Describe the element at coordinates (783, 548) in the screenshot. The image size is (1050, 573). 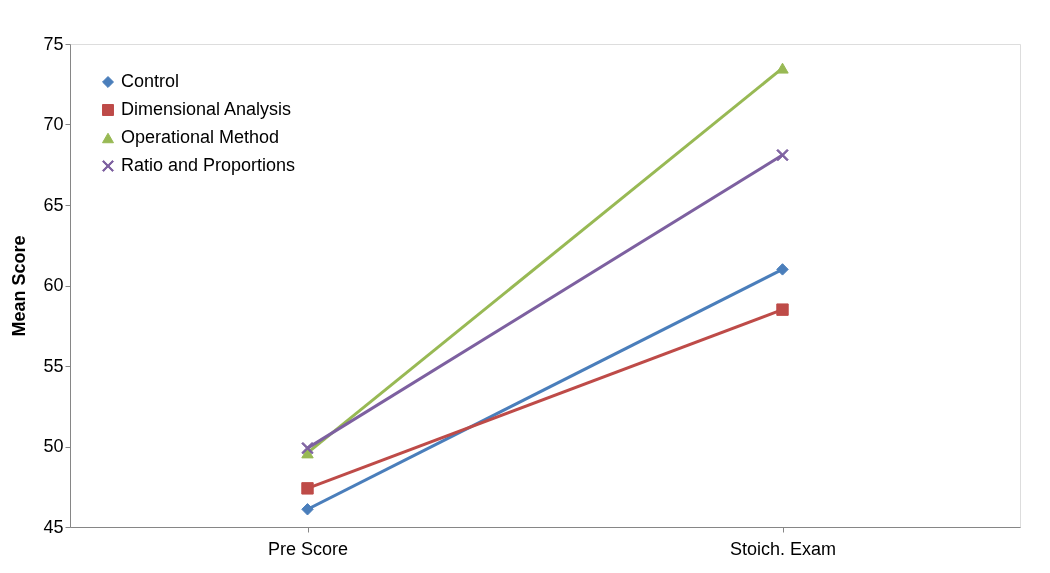
I see `x-tick-label: Stoich. Exam` at that location.